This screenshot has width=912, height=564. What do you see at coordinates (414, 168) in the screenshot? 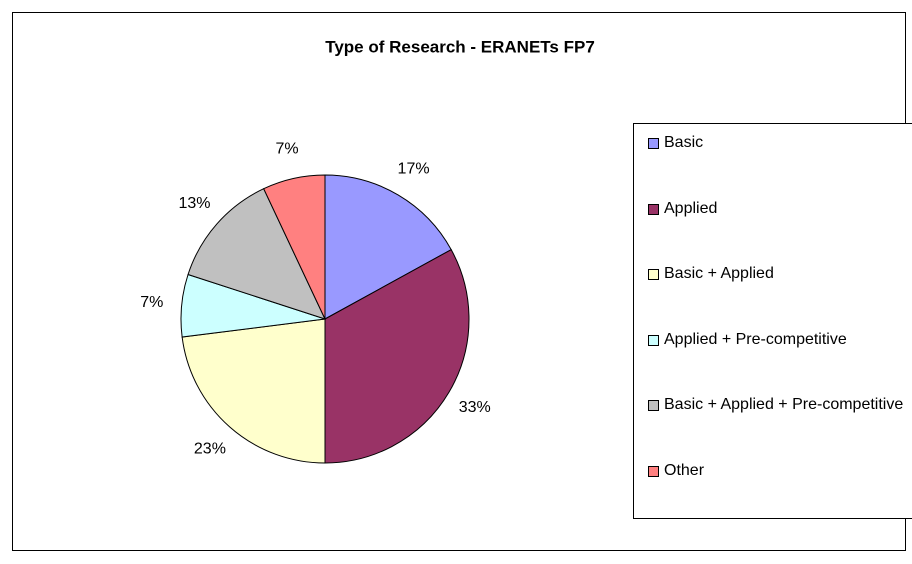
I see `data-label: 17%` at bounding box center [414, 168].